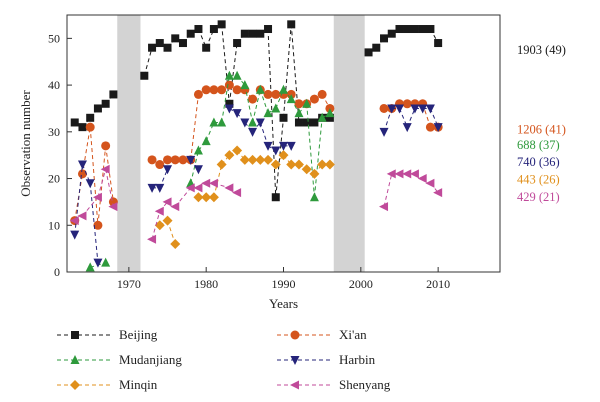 Image resolution: width=600 pixels, height=402 pixels. What do you see at coordinates (538, 145) in the screenshot?
I see `count-annotation-2: 688 (37)` at bounding box center [538, 145].